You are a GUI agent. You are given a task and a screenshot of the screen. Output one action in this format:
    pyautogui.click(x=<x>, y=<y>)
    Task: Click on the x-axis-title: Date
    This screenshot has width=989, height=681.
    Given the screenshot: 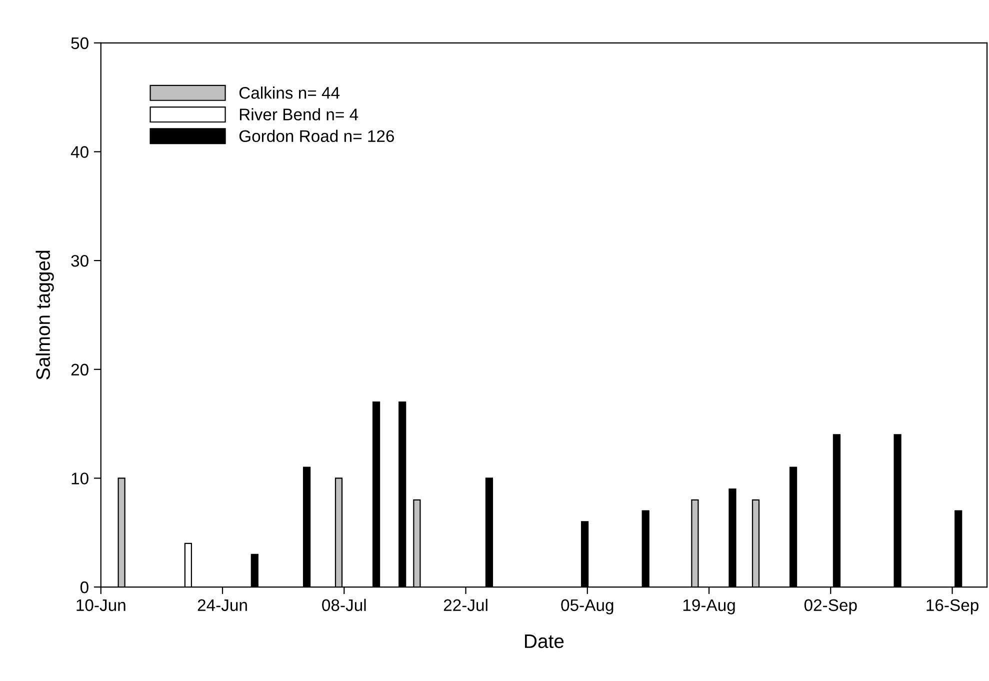 What is the action you would take?
    pyautogui.click(x=544, y=641)
    